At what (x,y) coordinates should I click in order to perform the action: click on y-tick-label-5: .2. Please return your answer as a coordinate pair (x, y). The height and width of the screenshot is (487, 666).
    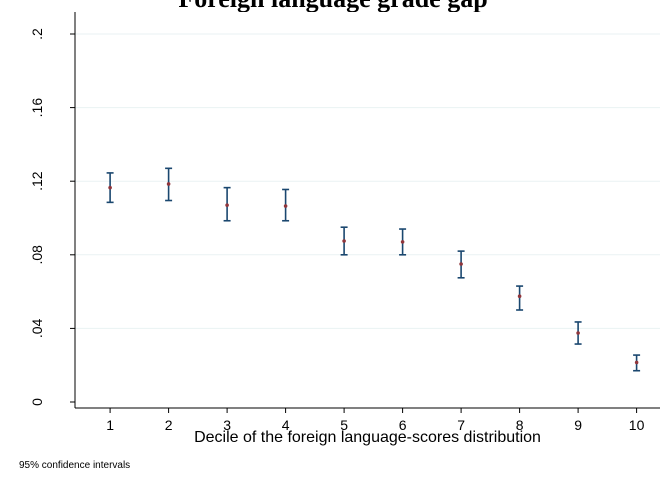
    Looking at the image, I should click on (37, 34).